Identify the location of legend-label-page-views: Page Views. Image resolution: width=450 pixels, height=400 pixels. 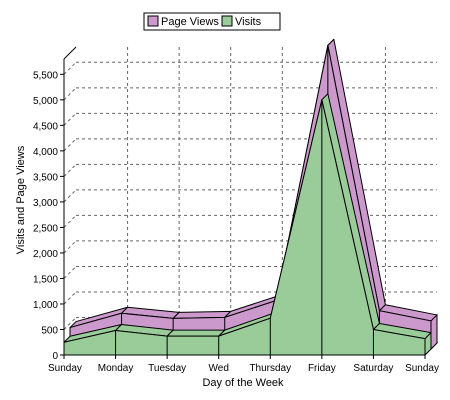
(190, 22).